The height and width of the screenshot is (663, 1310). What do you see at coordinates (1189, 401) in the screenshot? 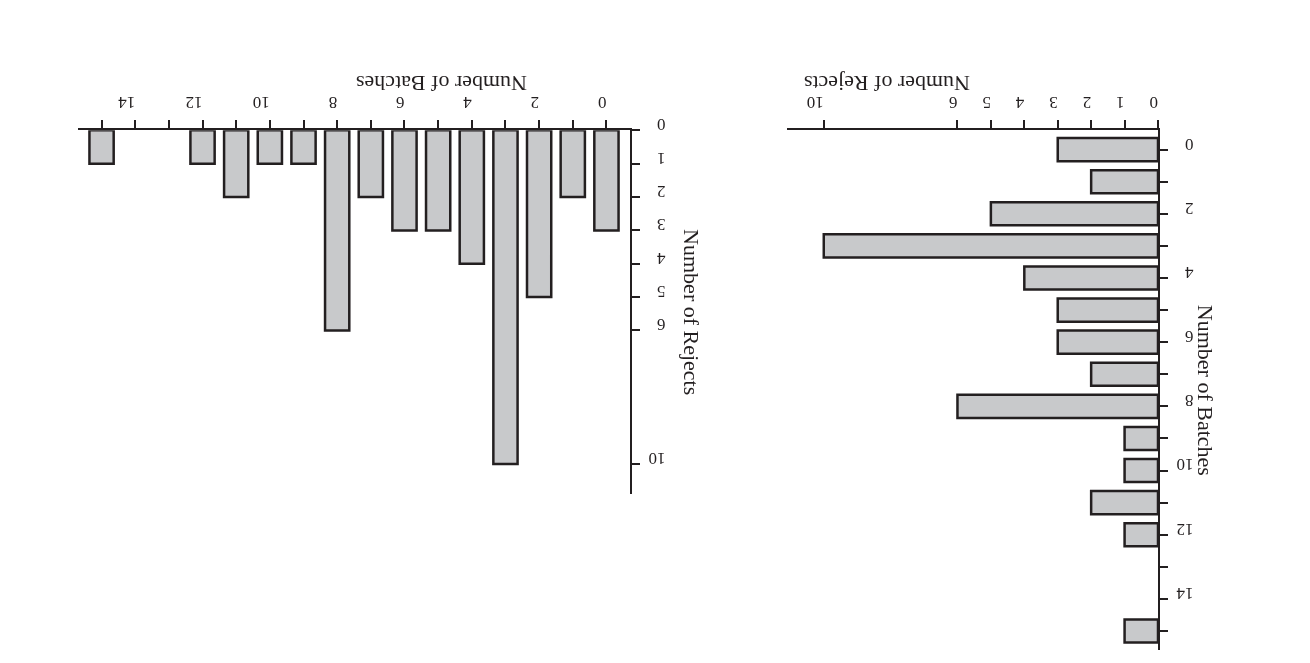
I see `y-tick-label: 8` at bounding box center [1189, 401].